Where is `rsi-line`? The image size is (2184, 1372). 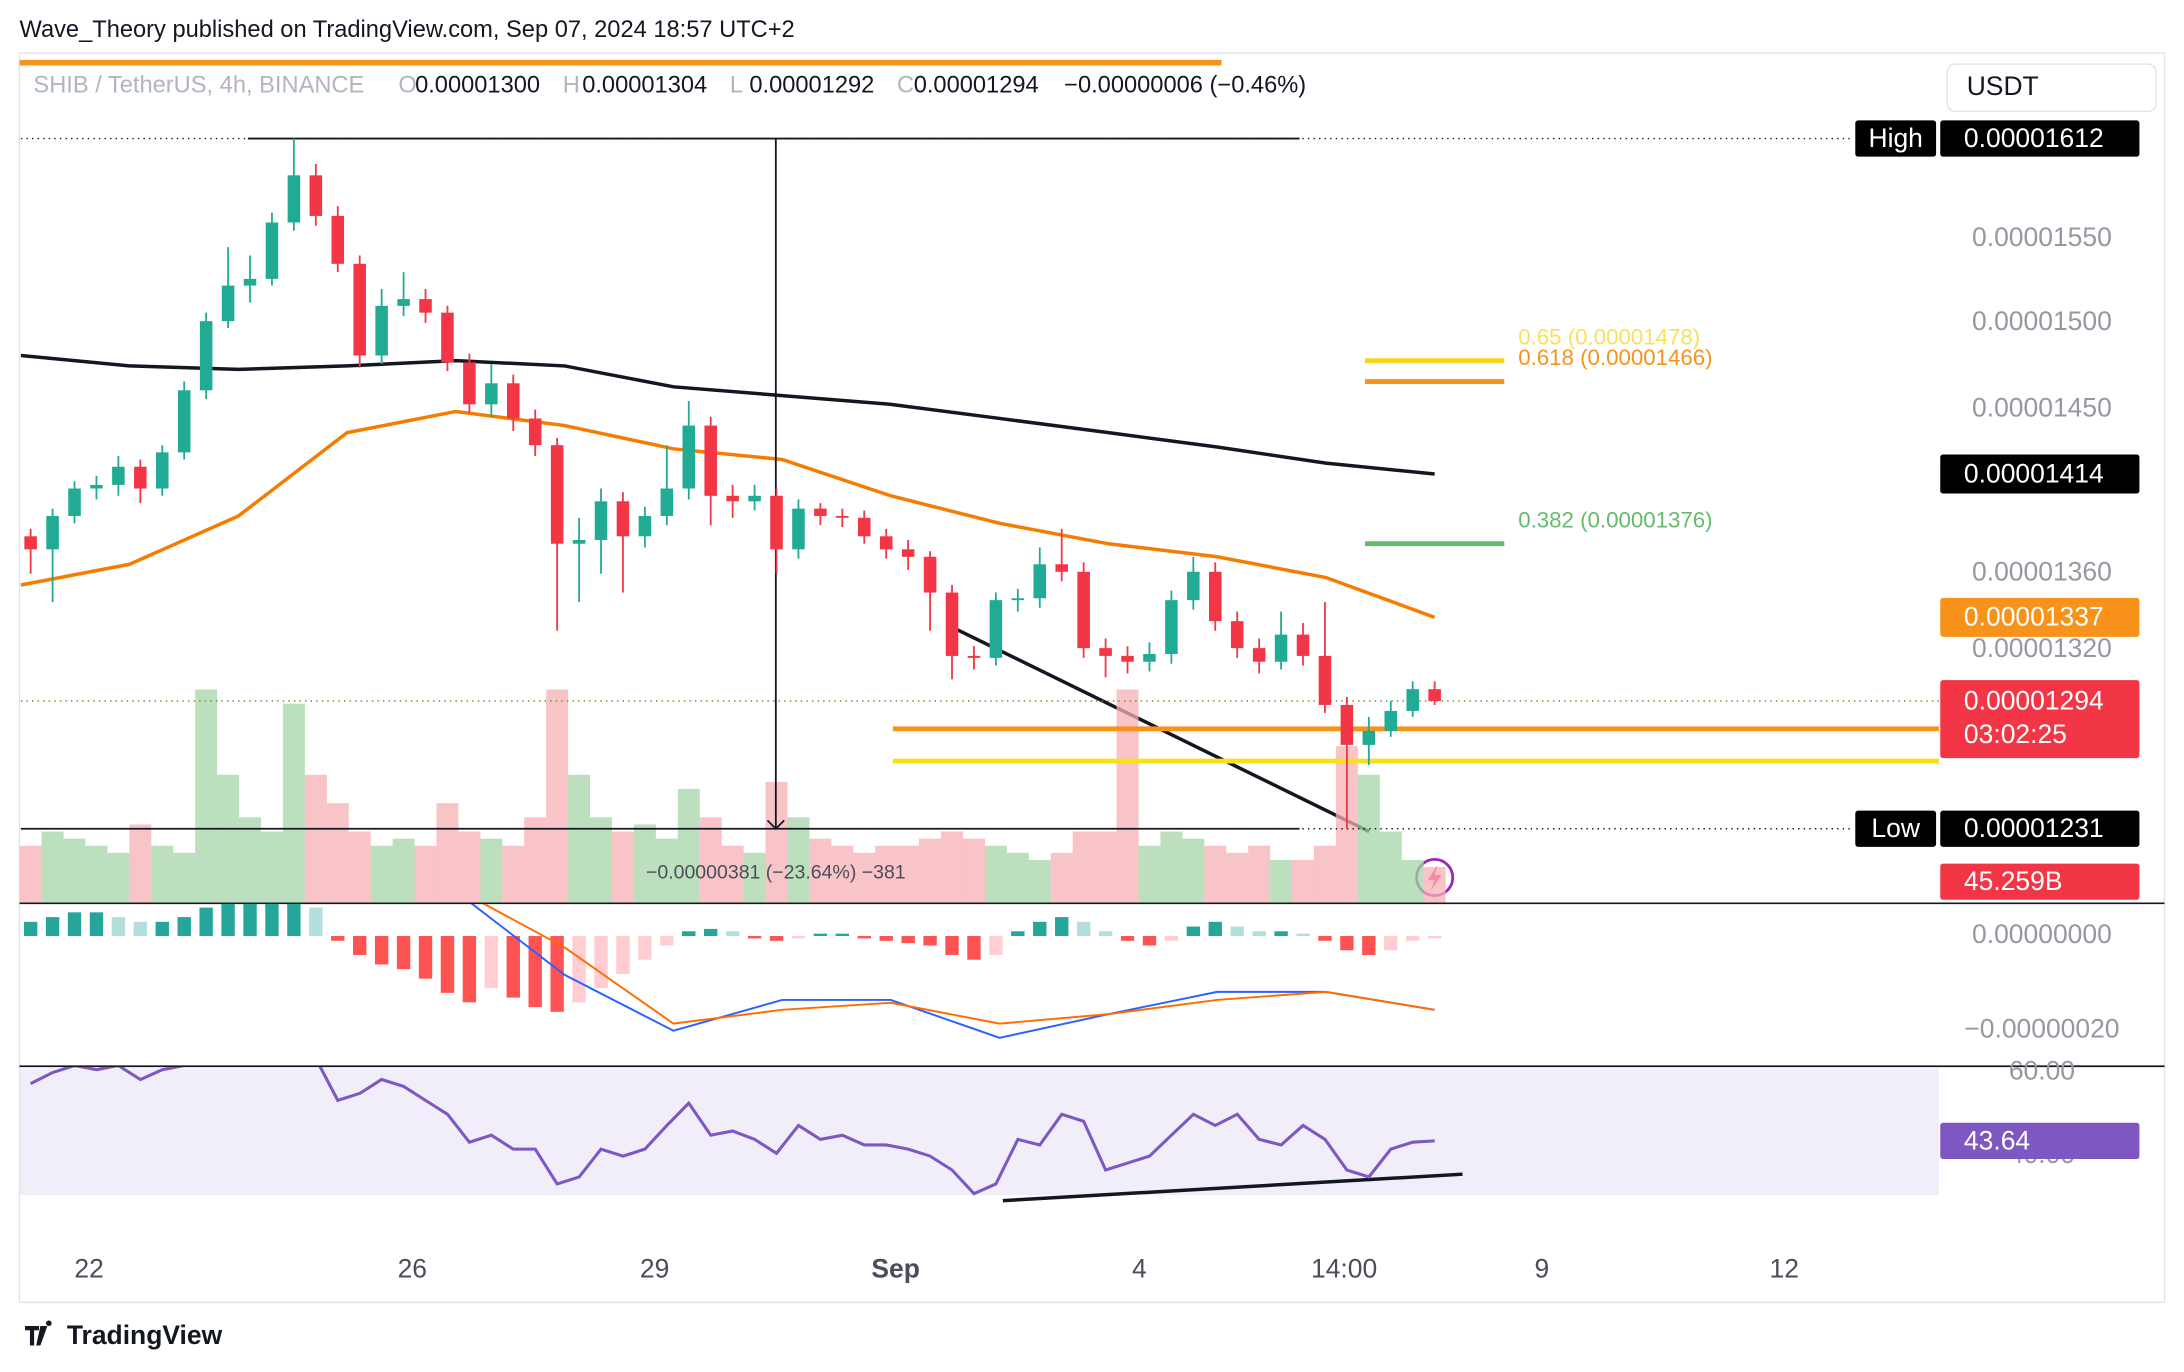
rsi-line is located at coordinates (732, 1131).